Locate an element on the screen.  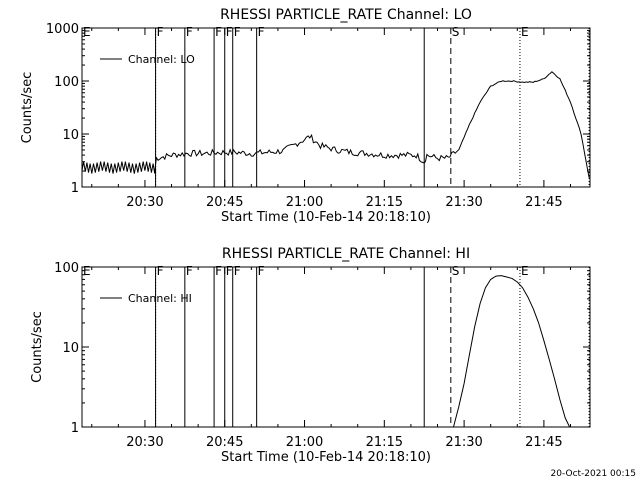
legend: Channel: HI is located at coordinates (146, 298).